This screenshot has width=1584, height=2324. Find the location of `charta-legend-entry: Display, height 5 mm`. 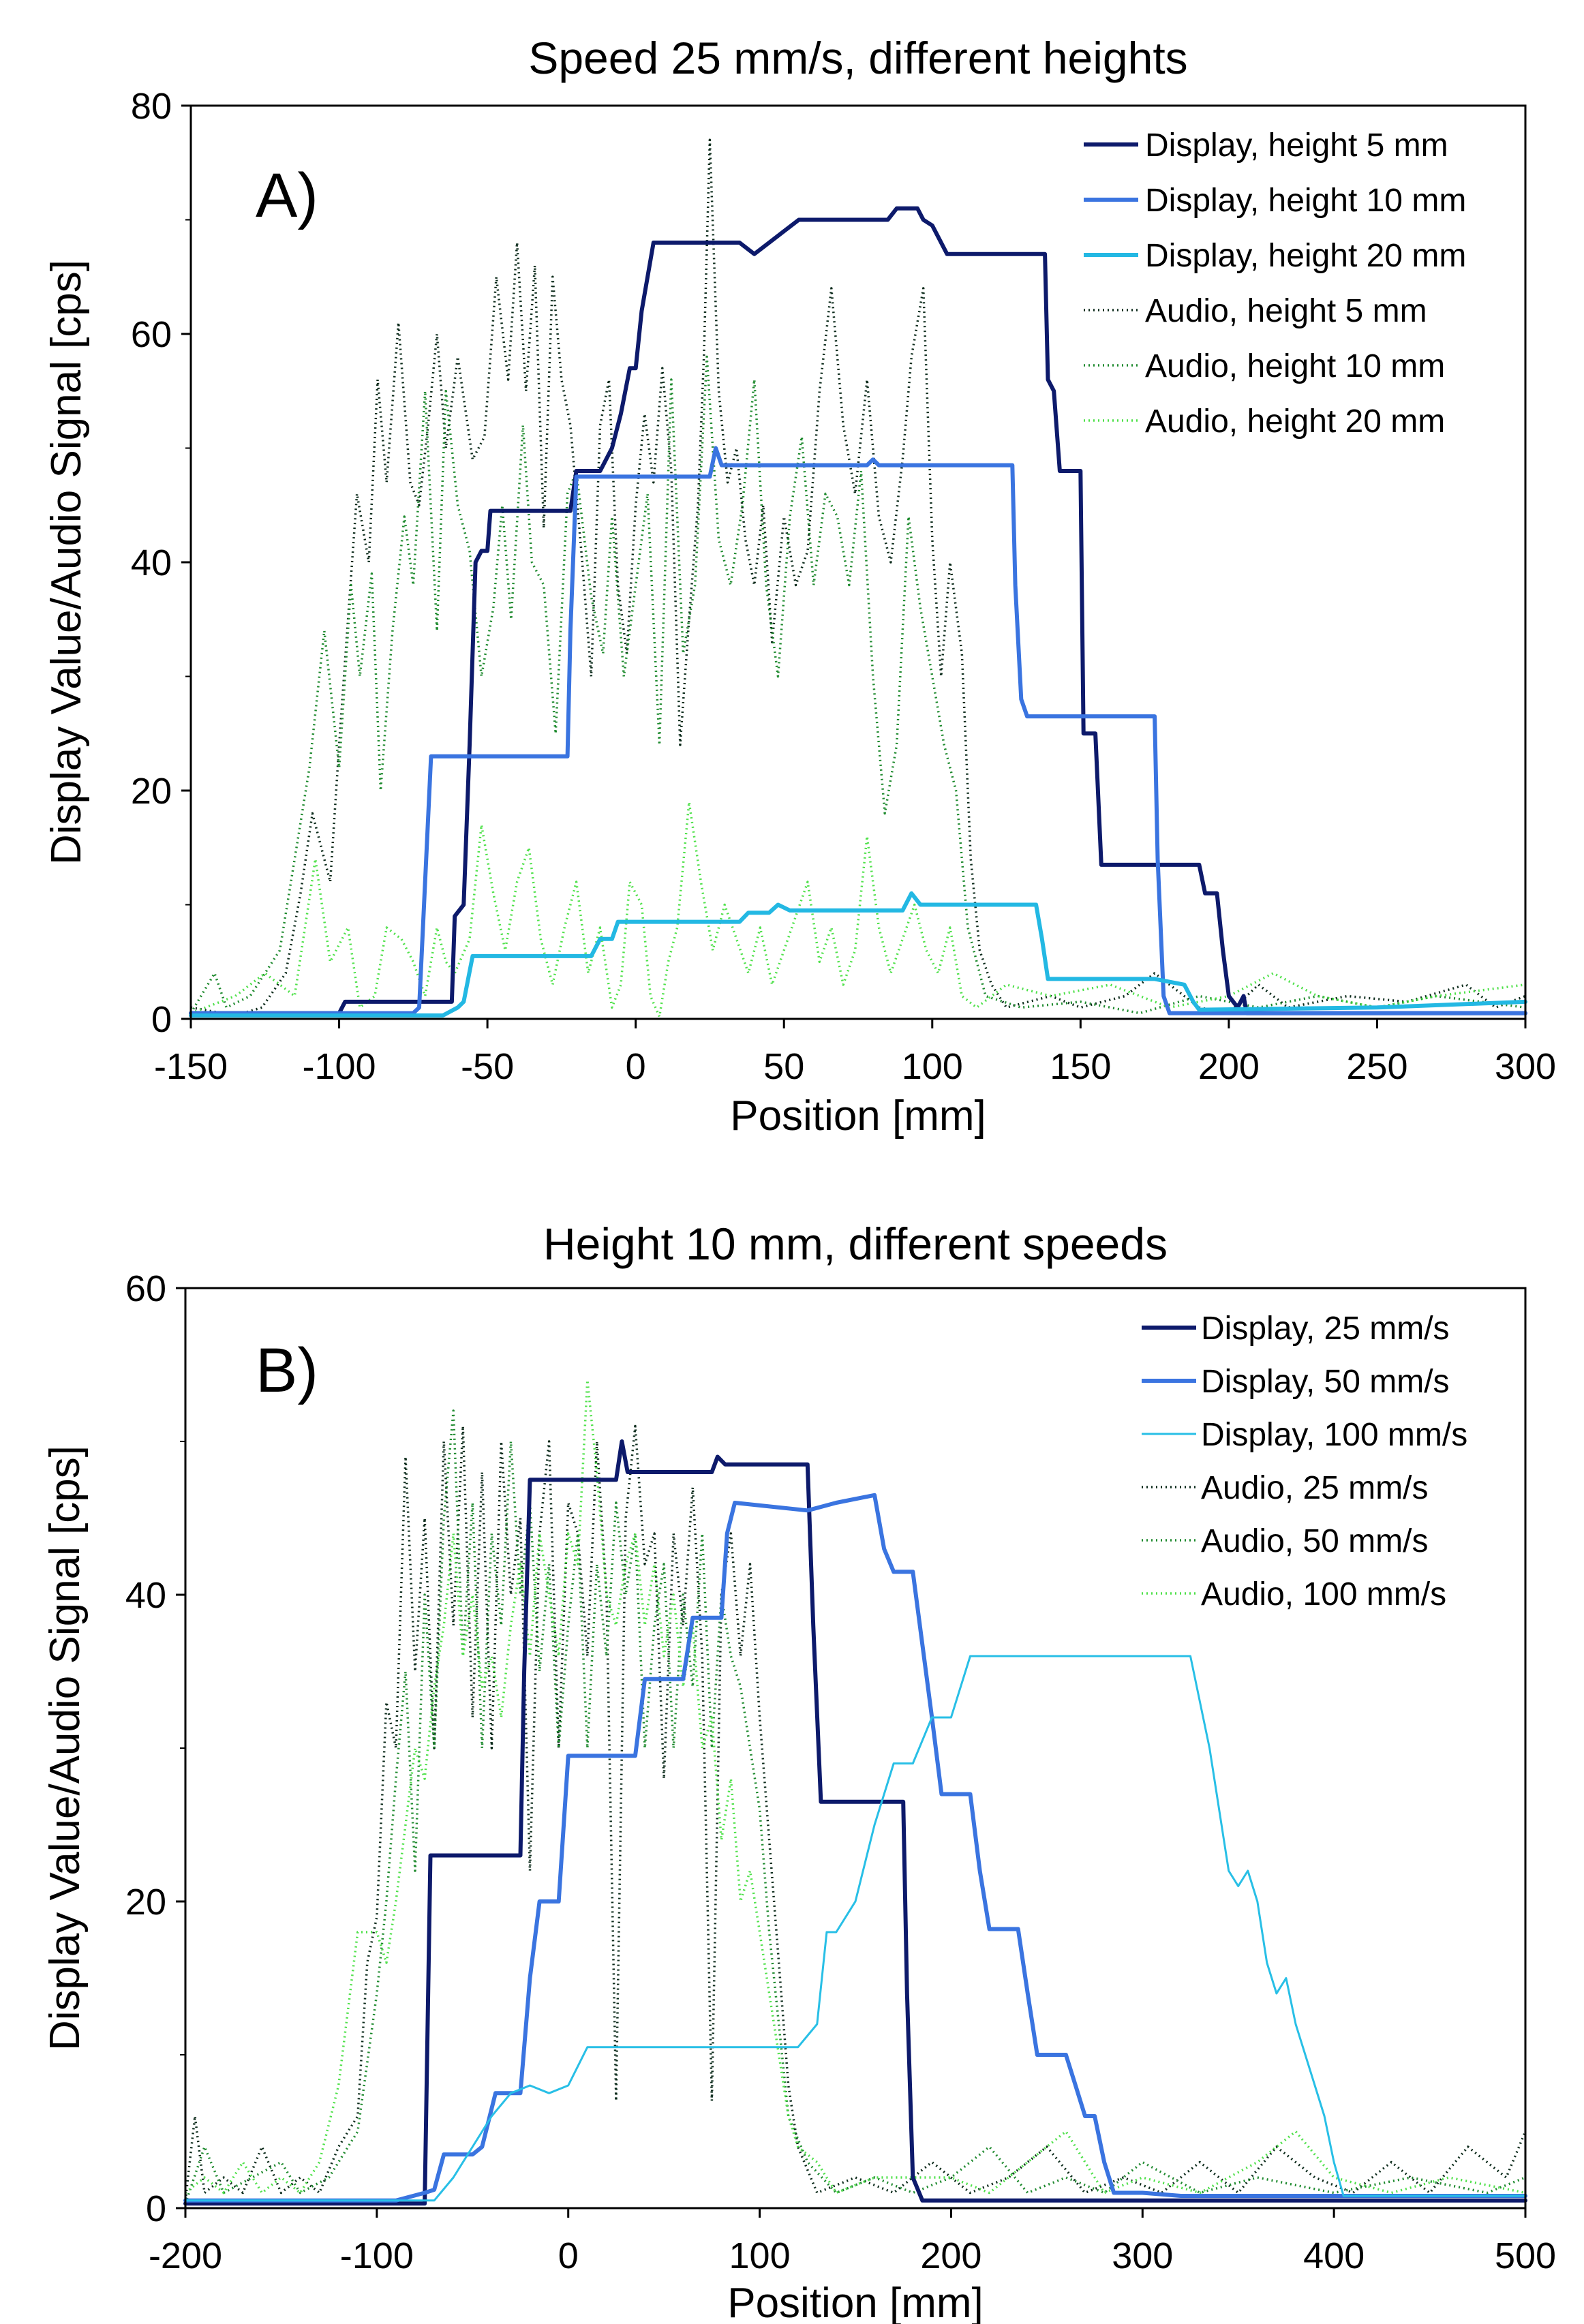

charta-legend-entry: Display, height 5 mm is located at coordinates (1296, 145).